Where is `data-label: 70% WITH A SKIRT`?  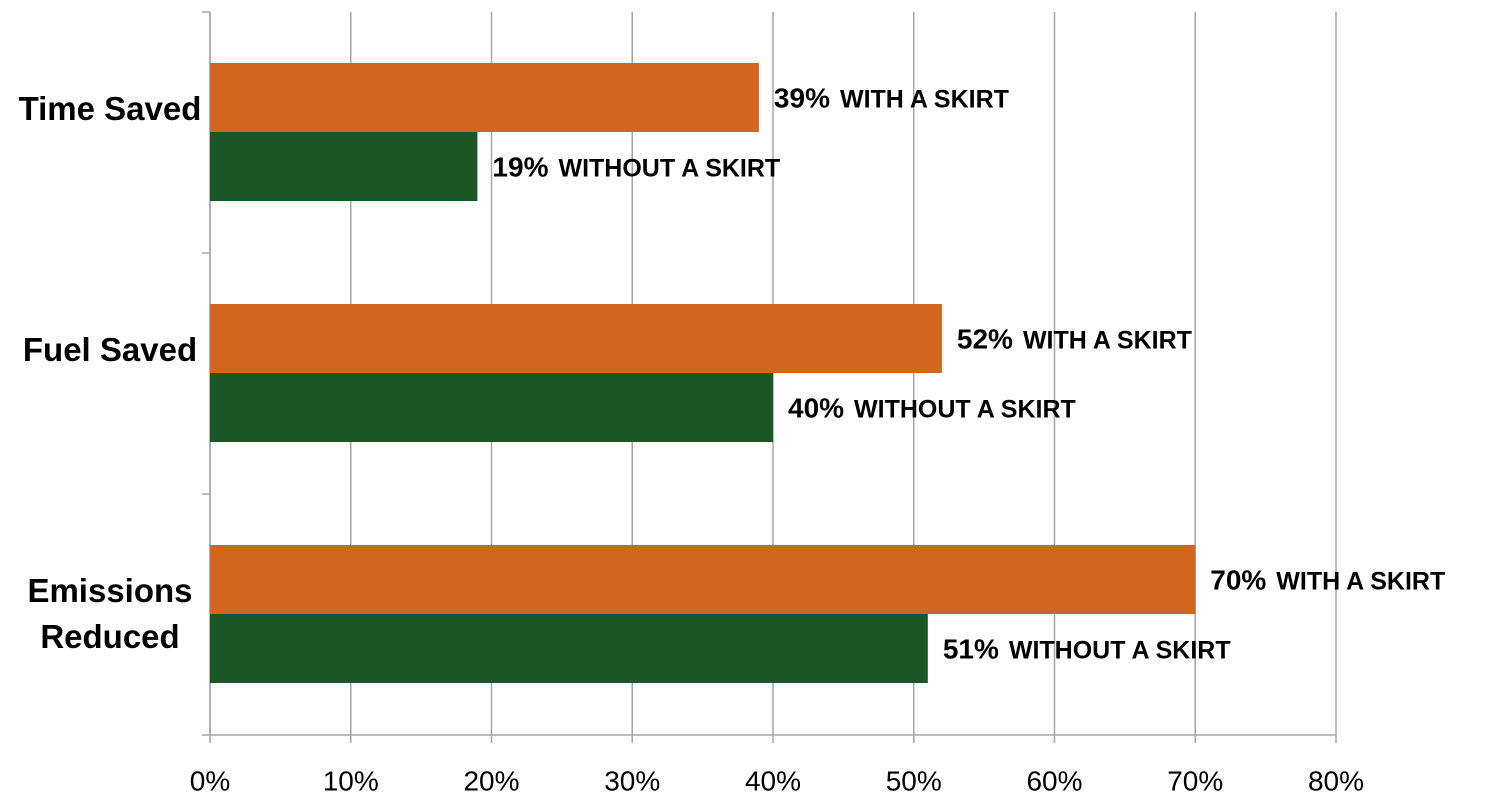
data-label: 70% WITH A SKIRT is located at coordinates (1327, 580).